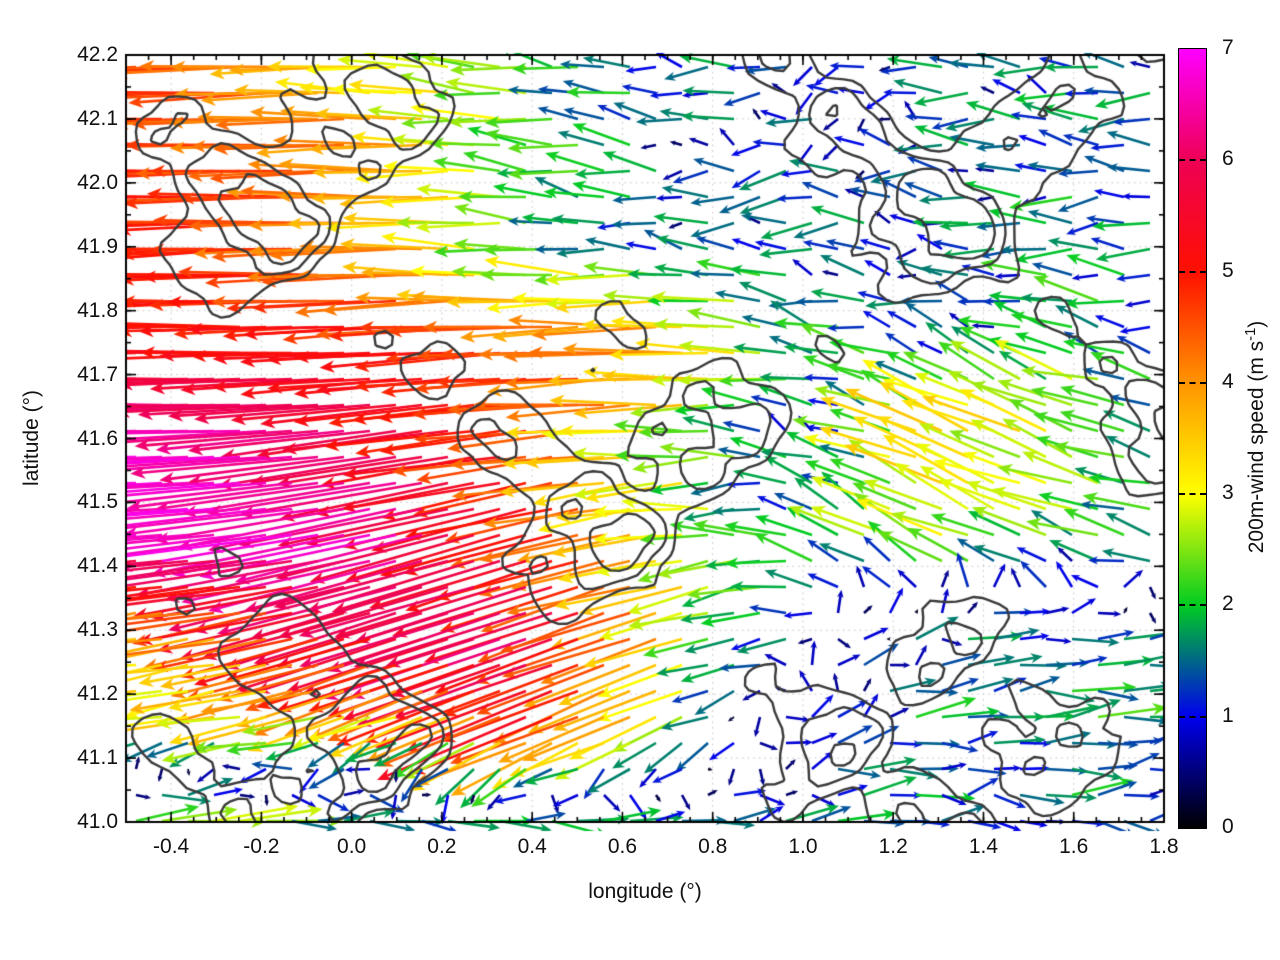  I want to click on y-tick-label: 42.0, so click(97, 182).